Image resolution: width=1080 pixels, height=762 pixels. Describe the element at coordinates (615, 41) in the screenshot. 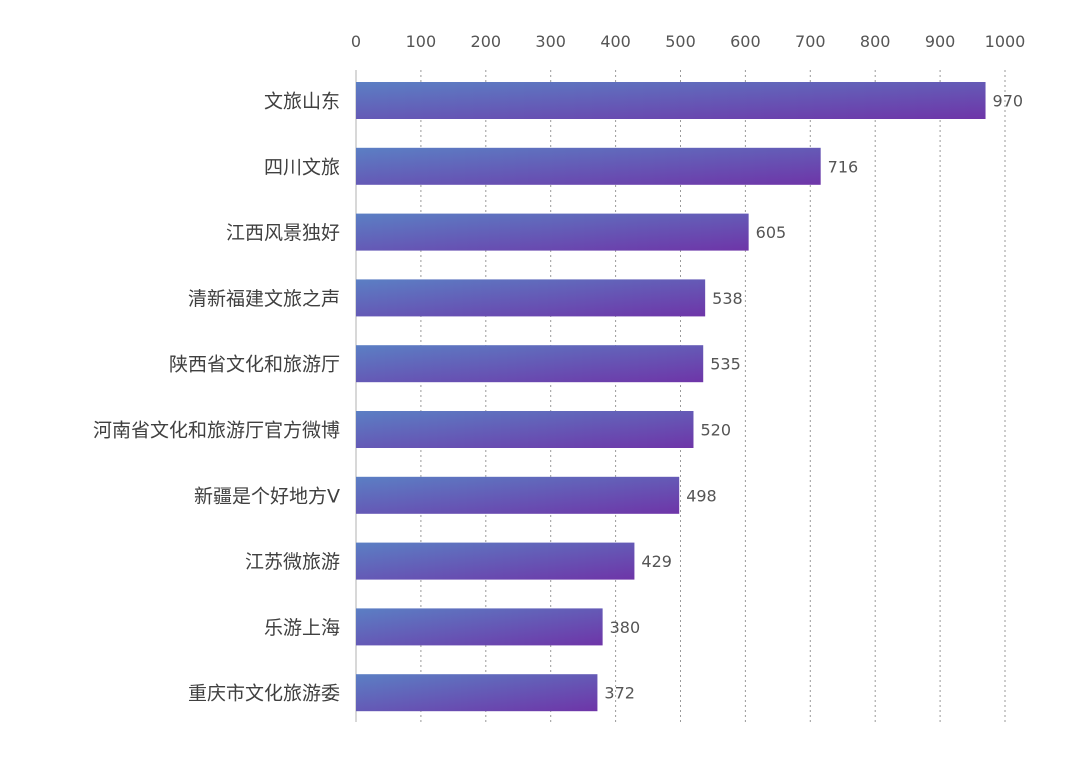

I see `x-tick-label: 400` at that location.